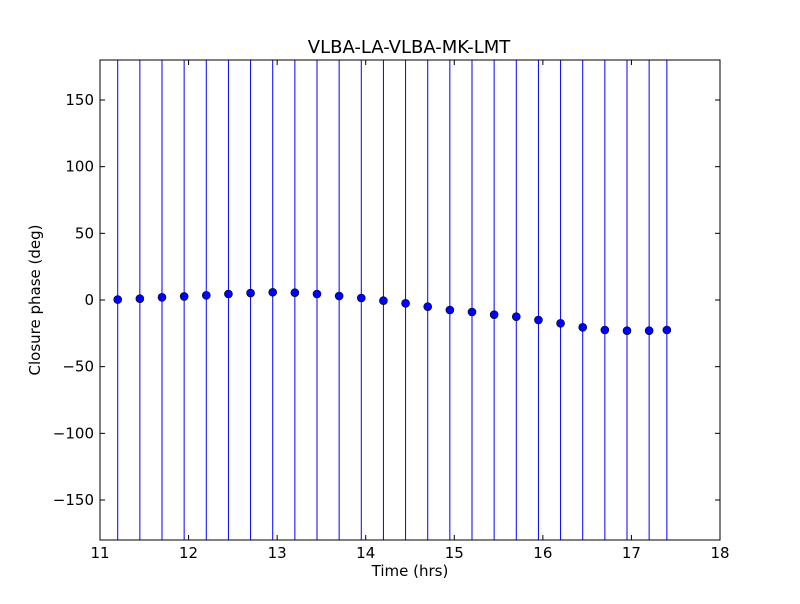 Image resolution: width=800 pixels, height=604 pixels. Describe the element at coordinates (454, 553) in the screenshot. I see `x-tick-label: 15` at that location.